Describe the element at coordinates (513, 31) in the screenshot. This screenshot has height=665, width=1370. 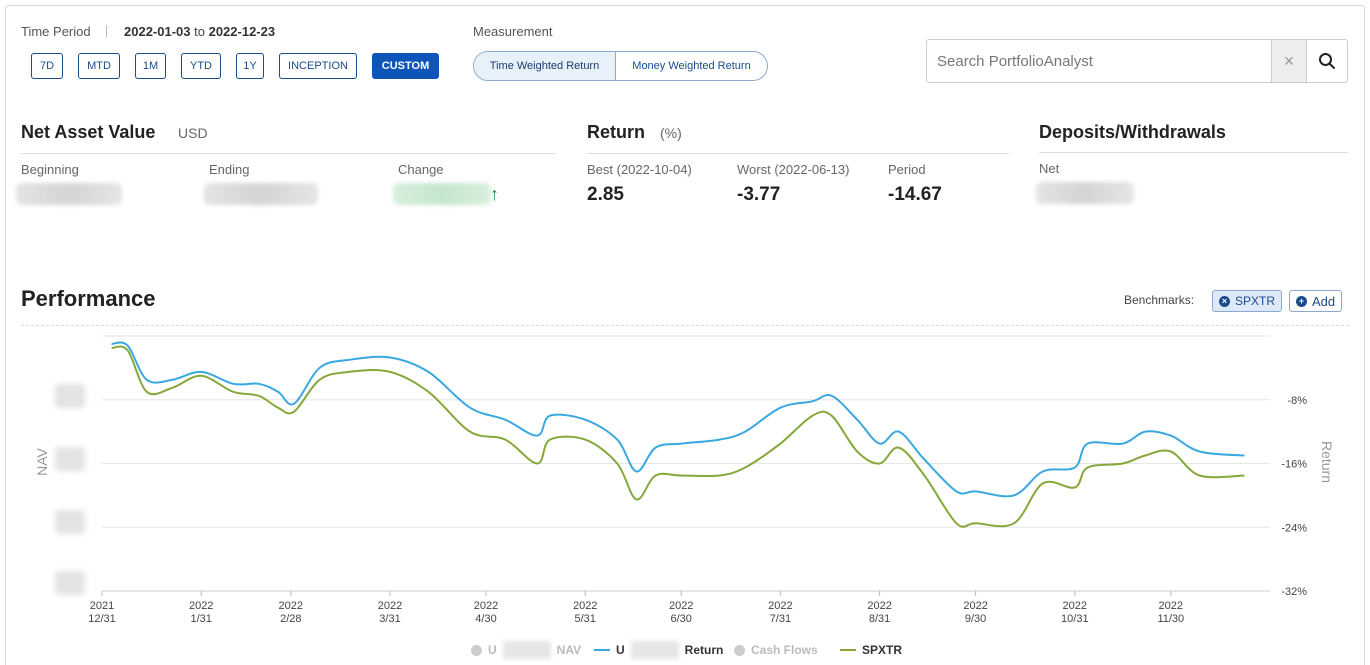
I see `measurement-label: Measurement` at that location.